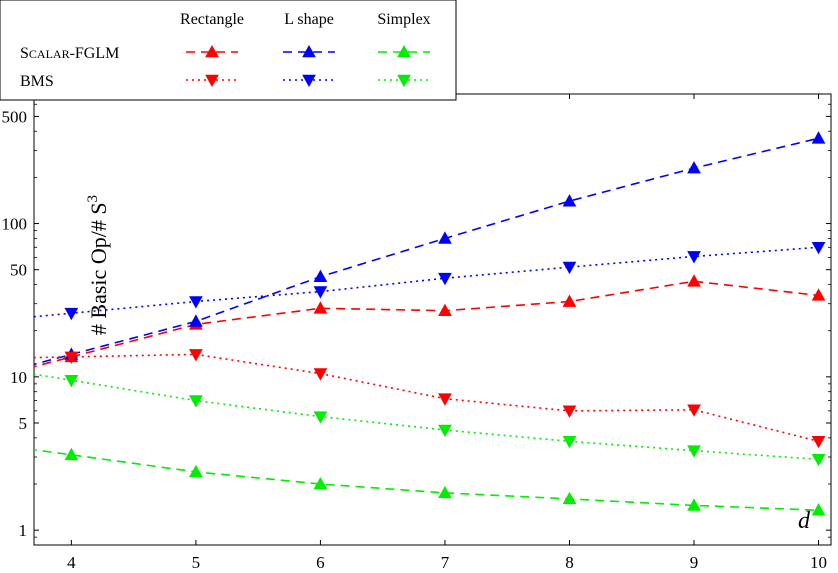 The width and height of the screenshot is (838, 573). What do you see at coordinates (804, 521) in the screenshot?
I see `x-axis-label: d` at bounding box center [804, 521].